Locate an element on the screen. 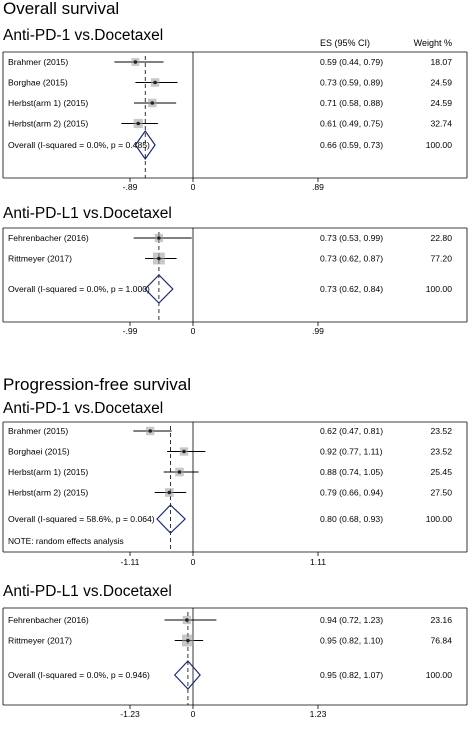 Image resolution: width=470 pixels, height=730 pixels. x-tick-label: -1.23 is located at coordinates (130, 714).